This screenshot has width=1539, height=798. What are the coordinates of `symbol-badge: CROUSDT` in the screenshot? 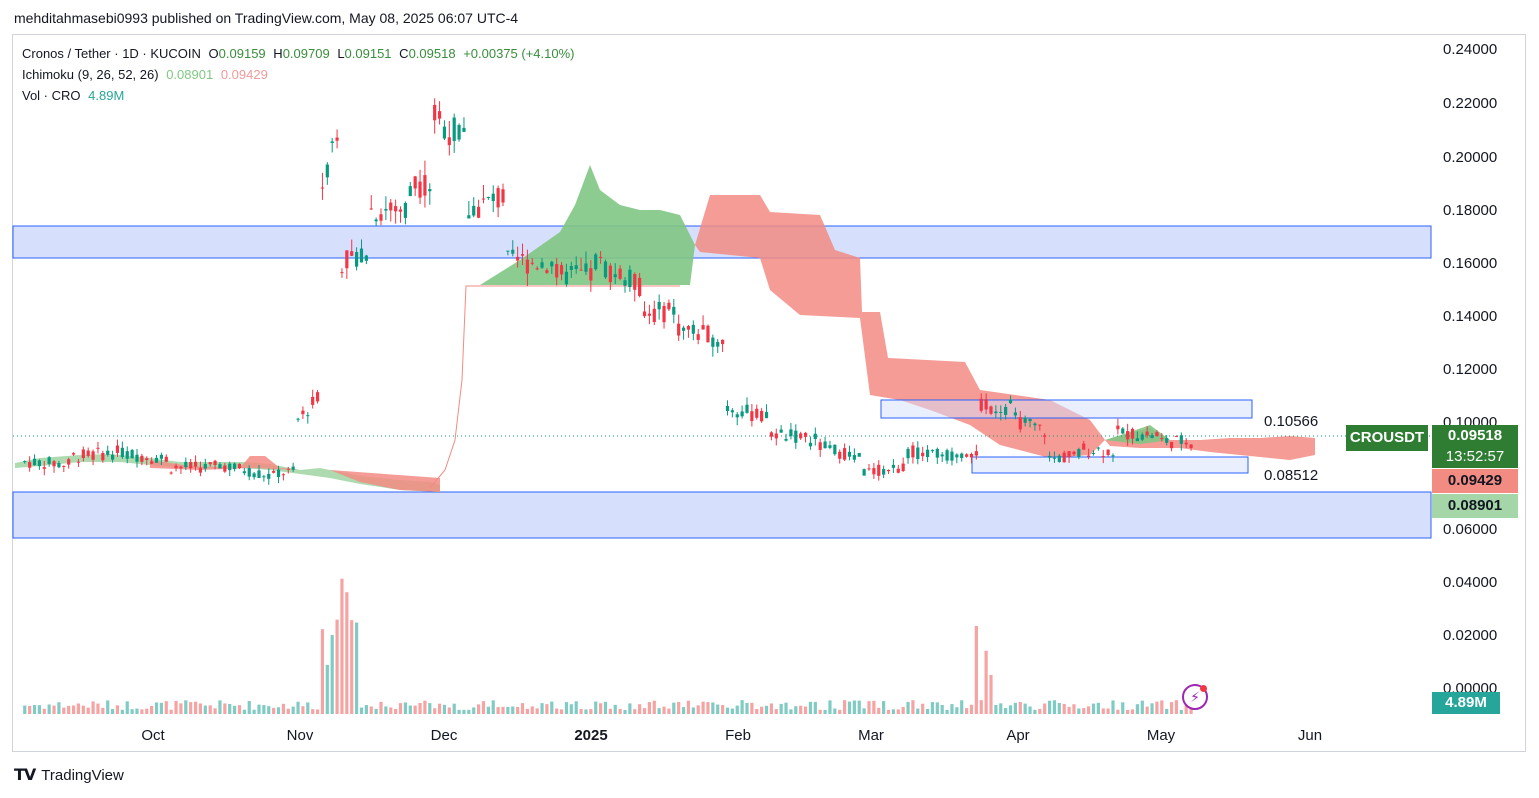 It's located at (1387, 438).